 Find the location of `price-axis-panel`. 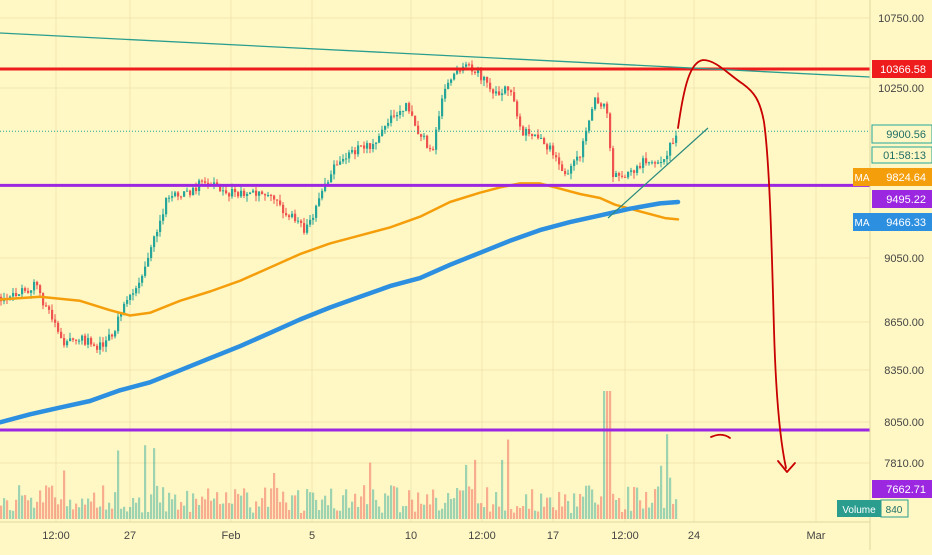

price-axis-panel is located at coordinates (901, 275).